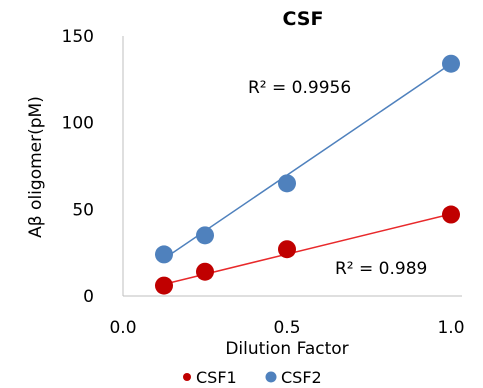 This screenshot has height=388, width=483. I want to click on x-tick-label-0: 0.0, so click(122, 328).